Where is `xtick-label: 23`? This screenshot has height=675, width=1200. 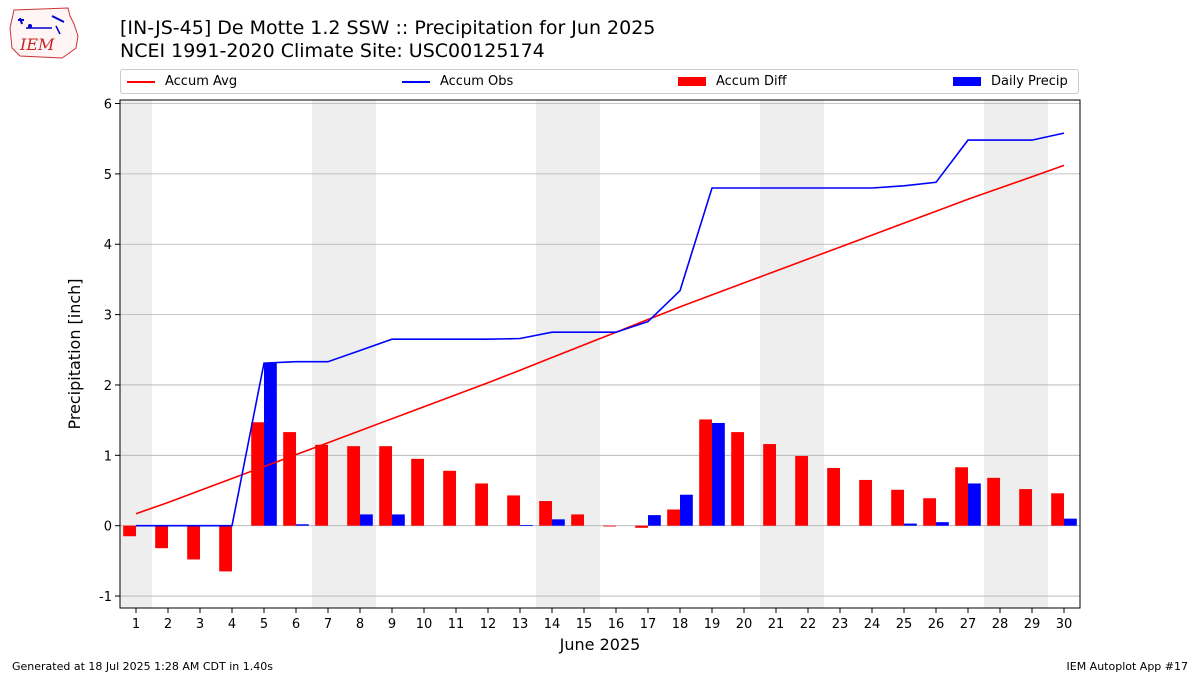 xtick-label: 23 is located at coordinates (840, 624).